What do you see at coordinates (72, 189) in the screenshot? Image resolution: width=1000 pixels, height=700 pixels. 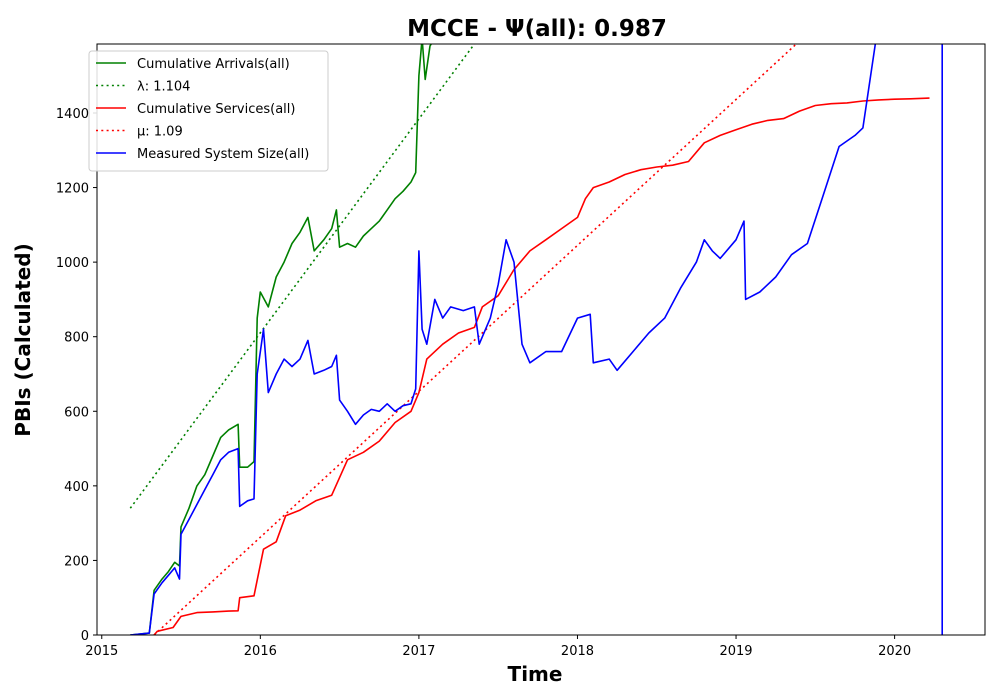 I see `y-tick-label: 1200` at bounding box center [72, 189].